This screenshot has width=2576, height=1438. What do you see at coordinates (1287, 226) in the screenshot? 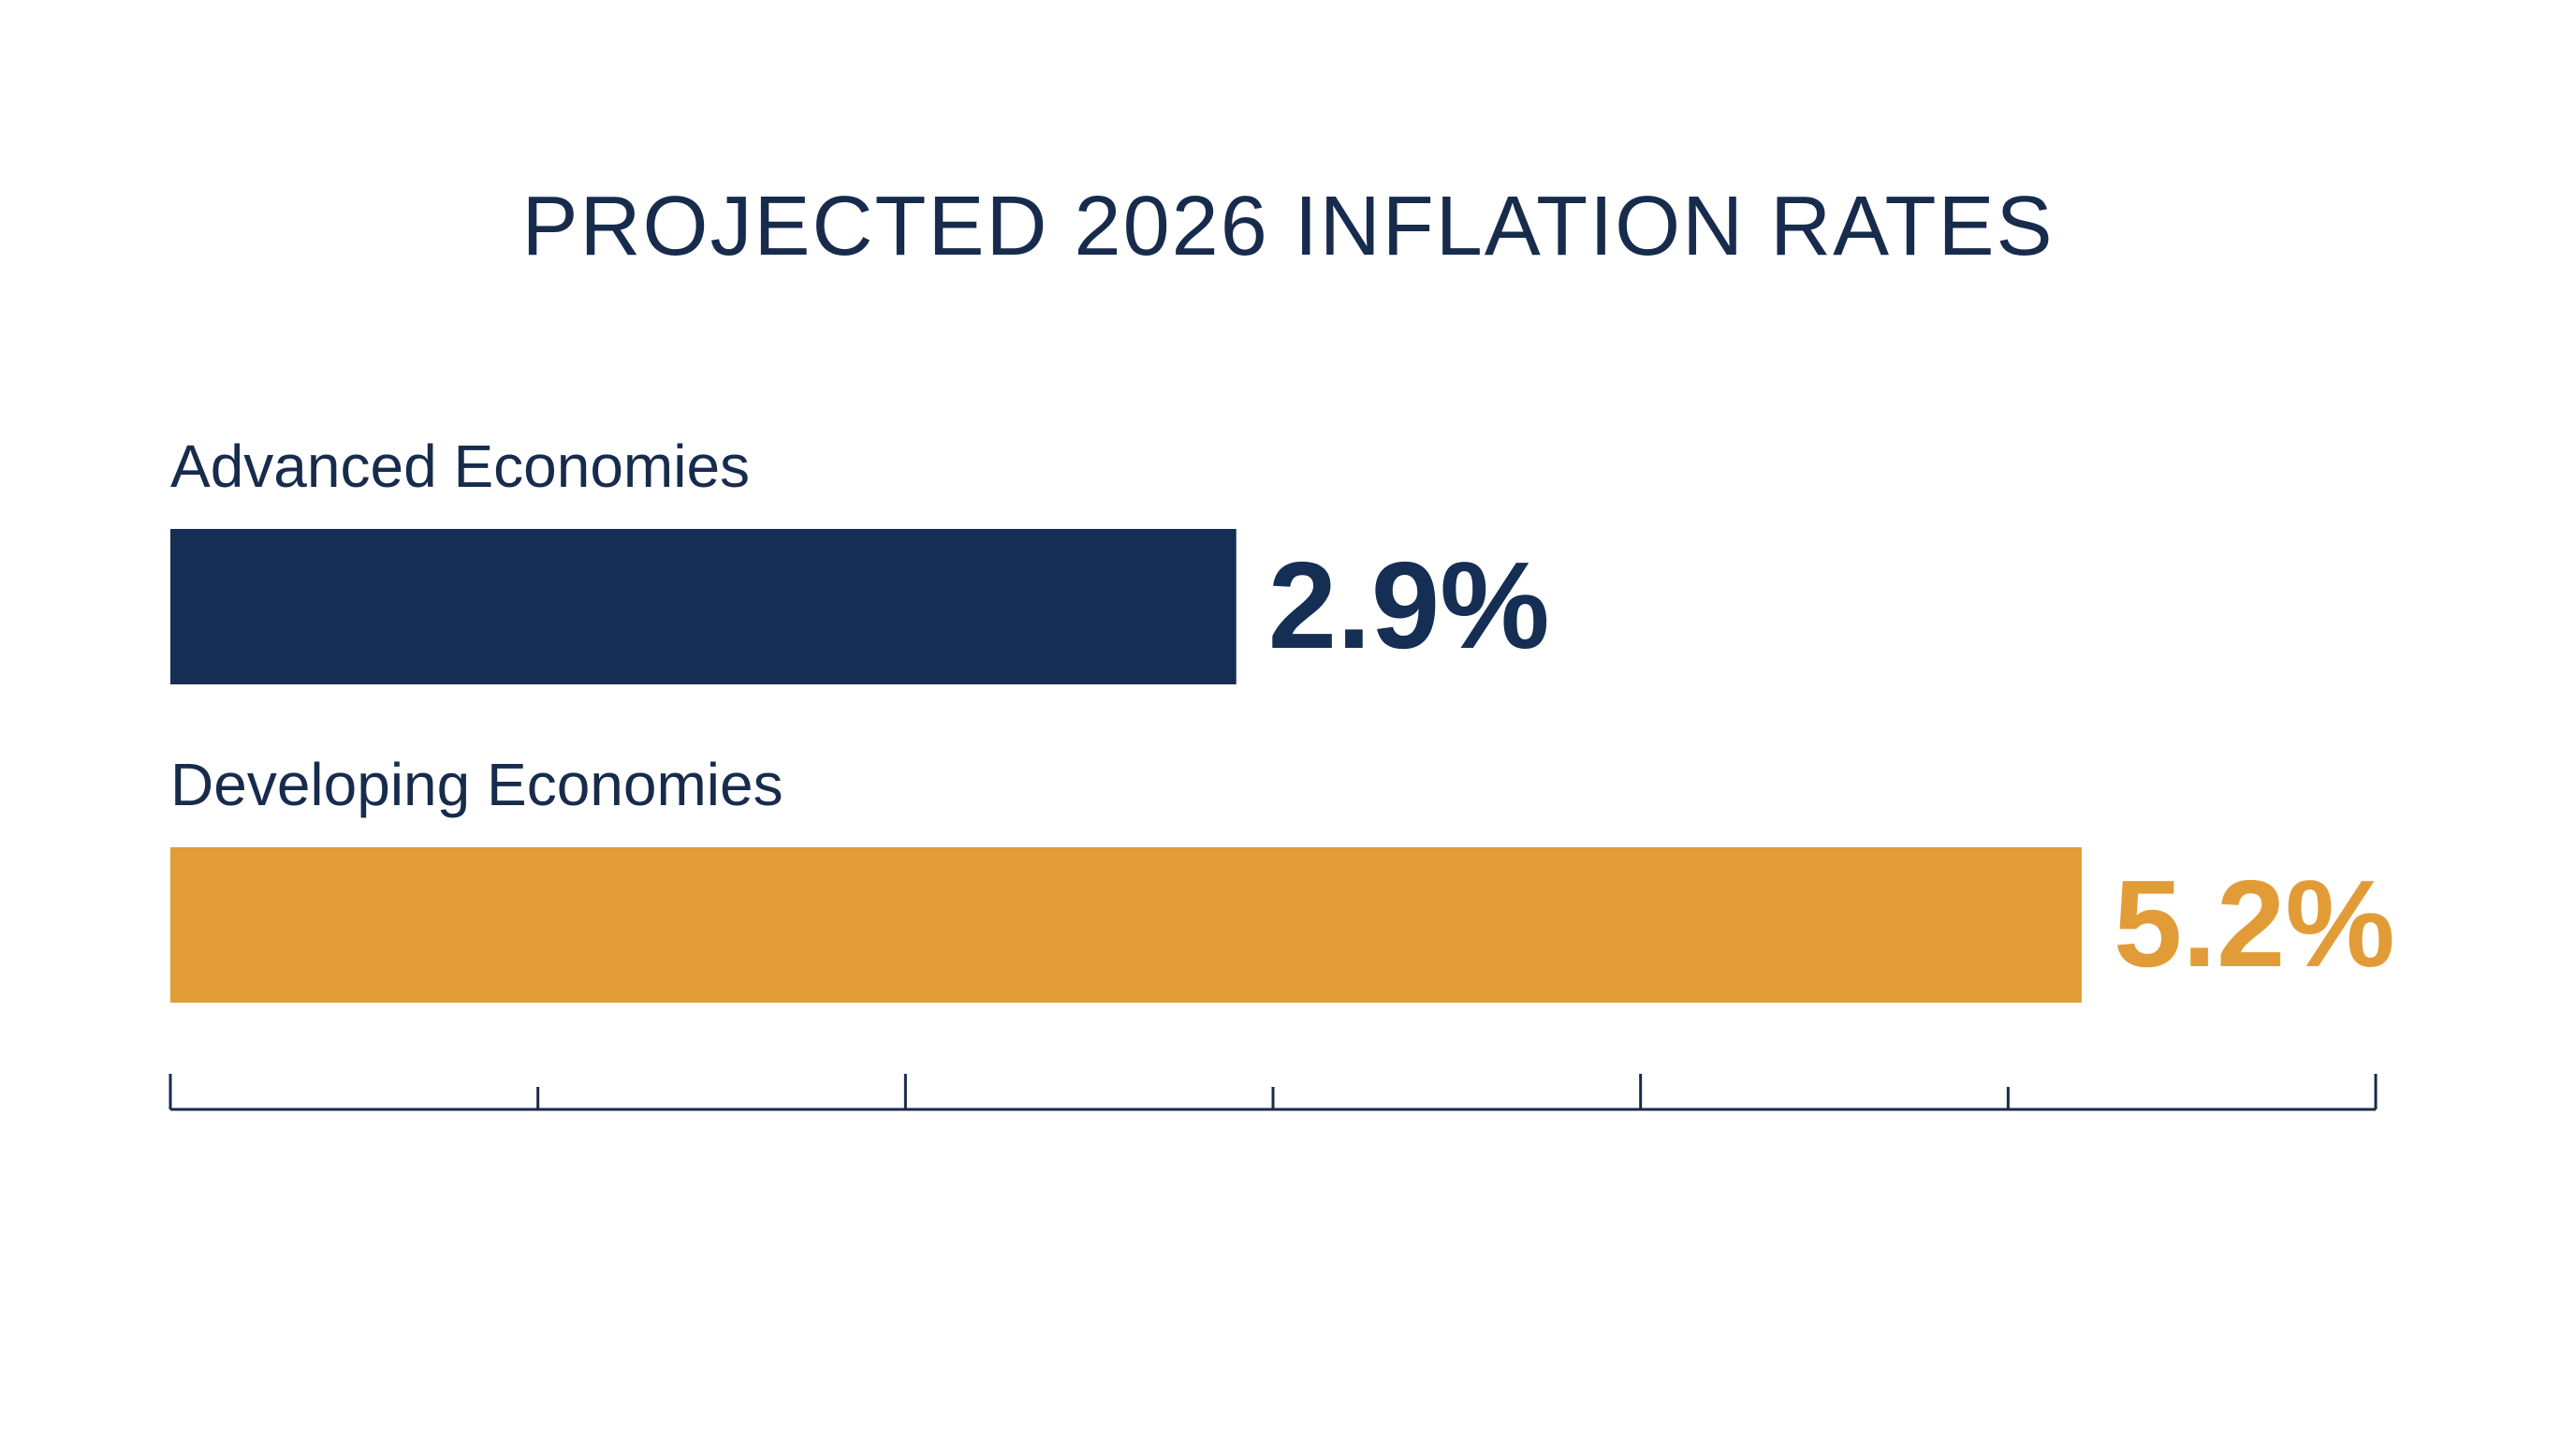
I see `chart-title: PROJECTED 2026 INFLATION RATES` at bounding box center [1287, 226].